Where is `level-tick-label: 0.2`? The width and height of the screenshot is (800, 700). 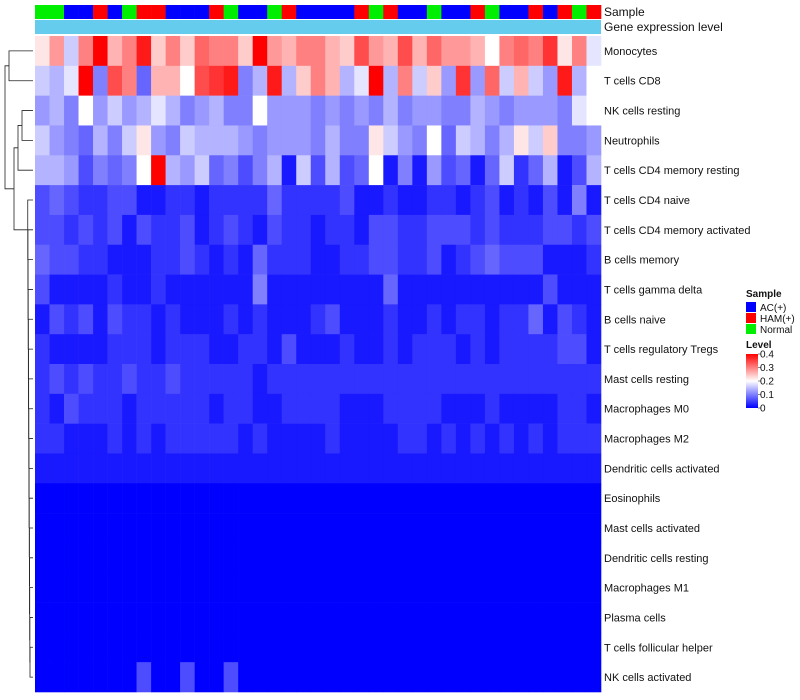
level-tick-label: 0.2 is located at coordinates (767, 382).